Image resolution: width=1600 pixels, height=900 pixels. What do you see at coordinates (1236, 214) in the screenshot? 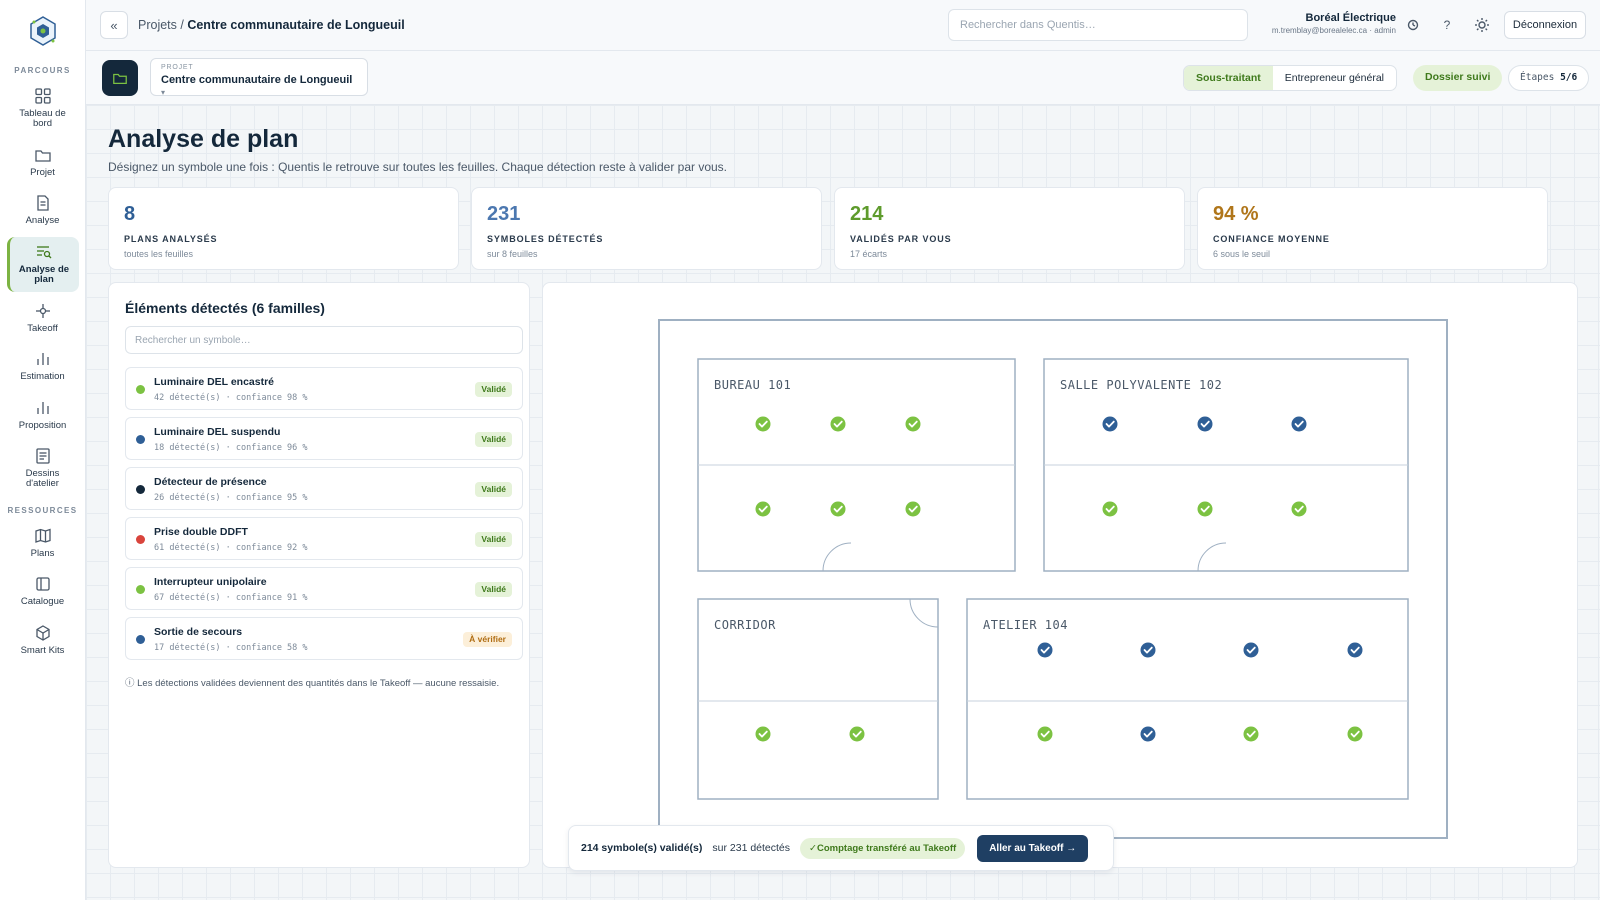
I see `kpi-value: 94 %` at bounding box center [1236, 214].